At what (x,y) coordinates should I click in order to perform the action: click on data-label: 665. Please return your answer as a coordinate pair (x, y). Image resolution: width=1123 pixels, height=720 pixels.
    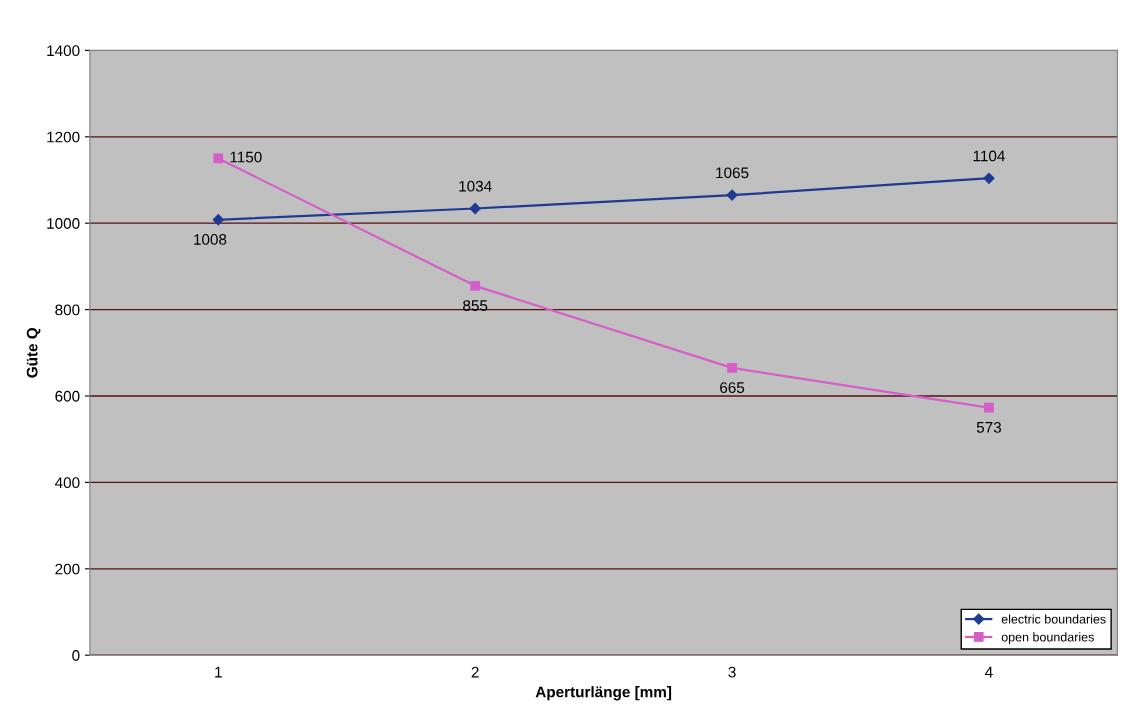
    Looking at the image, I should click on (732, 388).